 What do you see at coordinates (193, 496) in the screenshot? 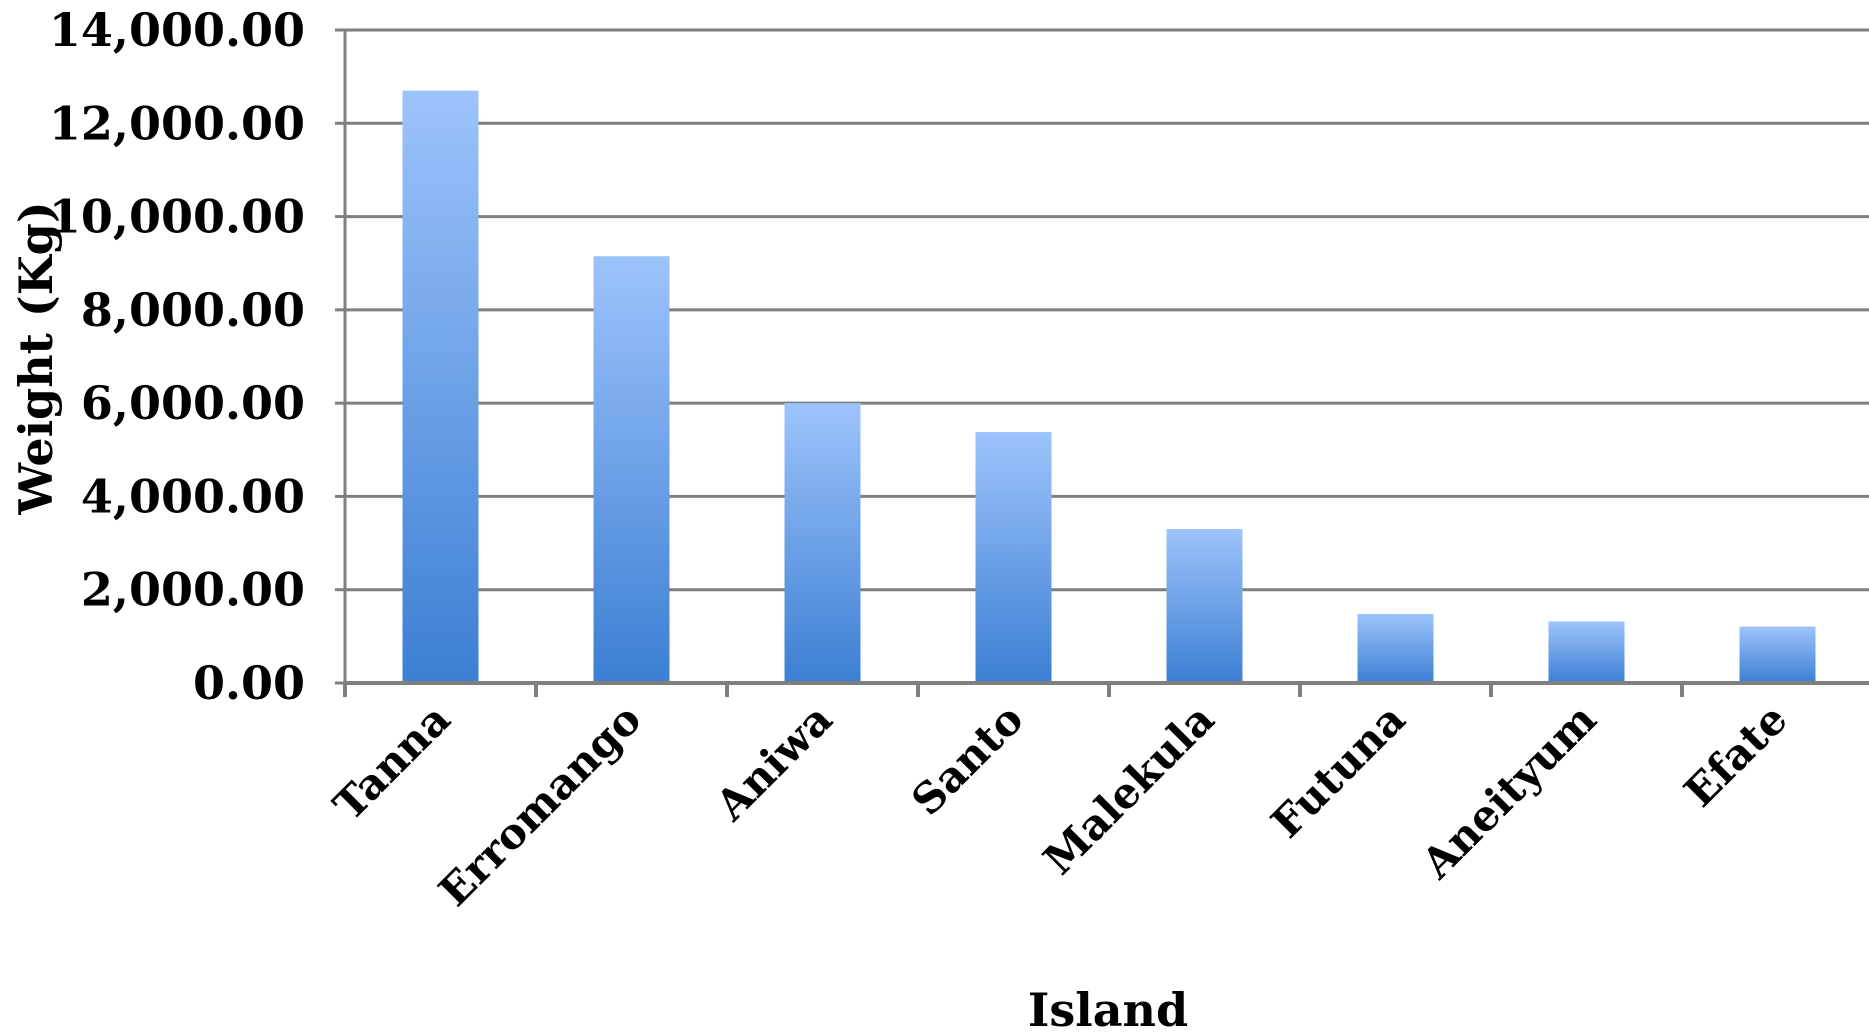
I see `y-tick-label: 4,000.00` at bounding box center [193, 496].